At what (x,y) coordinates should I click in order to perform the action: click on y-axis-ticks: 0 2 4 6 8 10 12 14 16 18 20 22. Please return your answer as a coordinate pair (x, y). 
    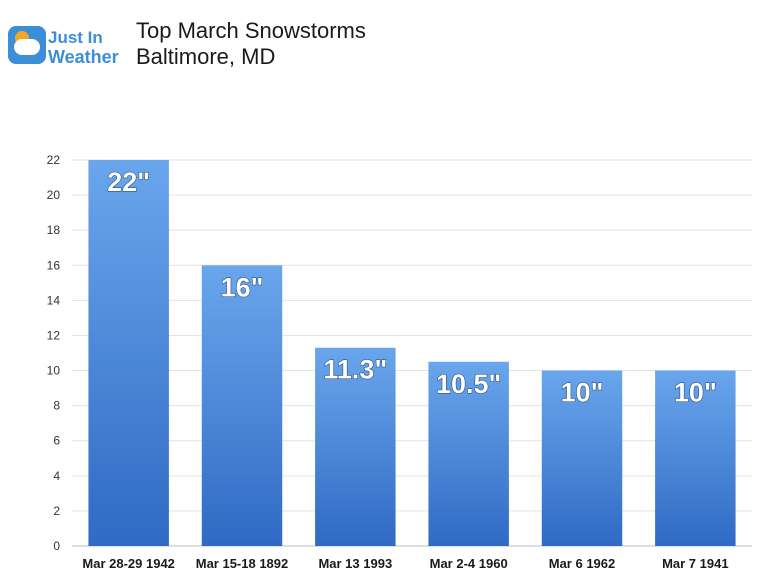
    Looking at the image, I should click on (54, 353).